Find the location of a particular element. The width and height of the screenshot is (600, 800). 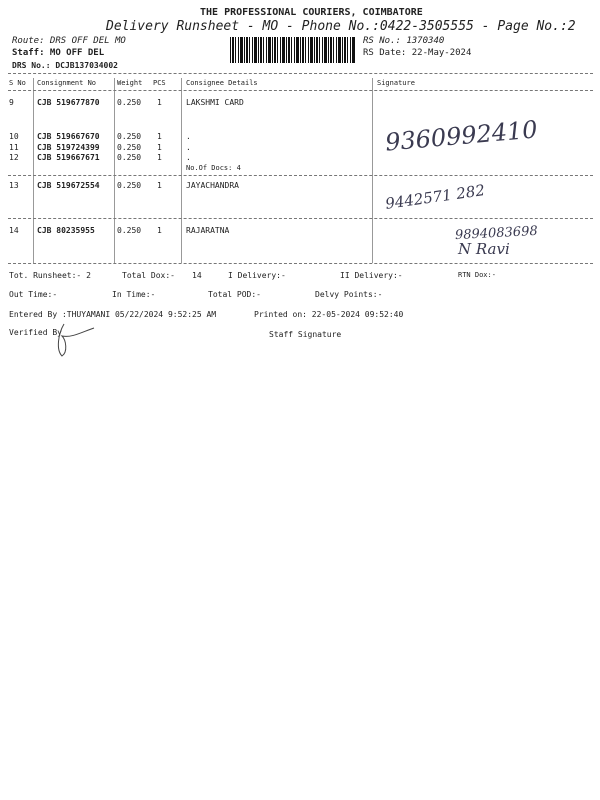

barcode is located at coordinates (292, 50).